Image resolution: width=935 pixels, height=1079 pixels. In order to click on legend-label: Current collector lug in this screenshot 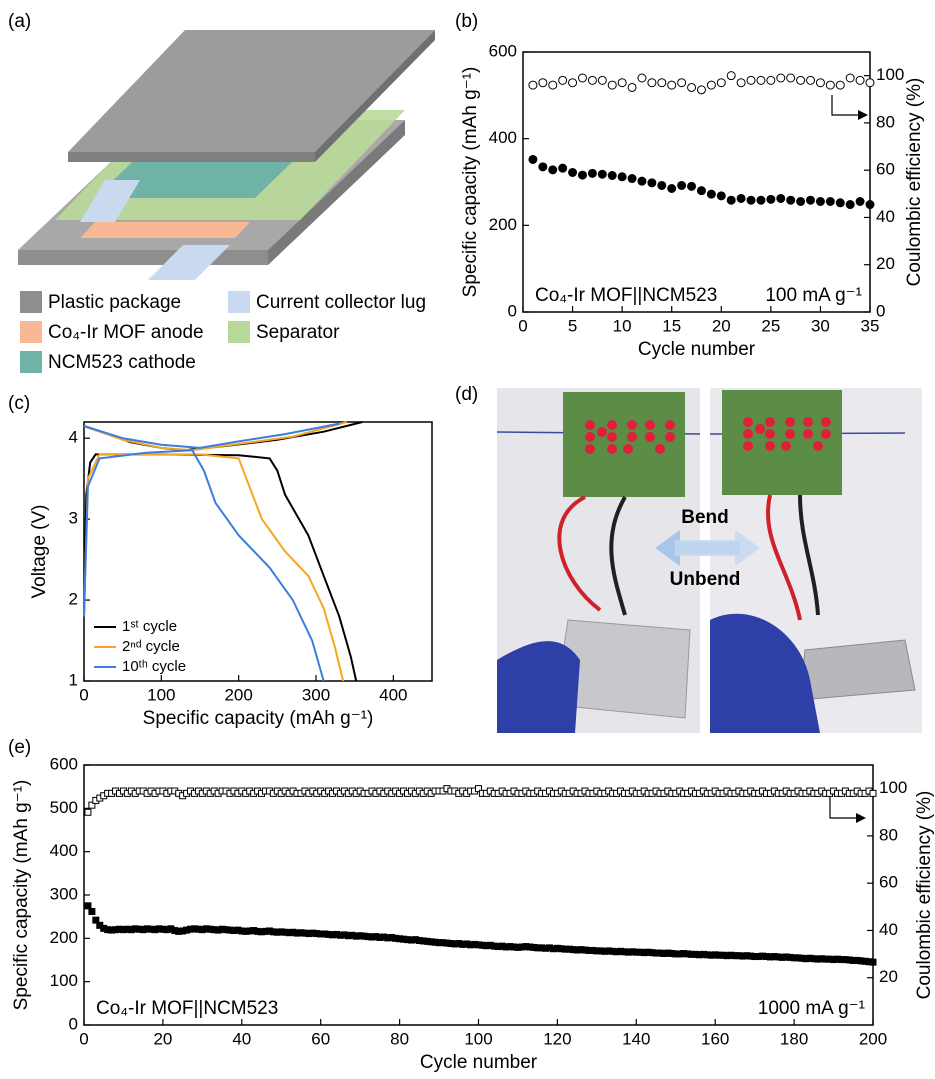, I will do `click(341, 302)`.